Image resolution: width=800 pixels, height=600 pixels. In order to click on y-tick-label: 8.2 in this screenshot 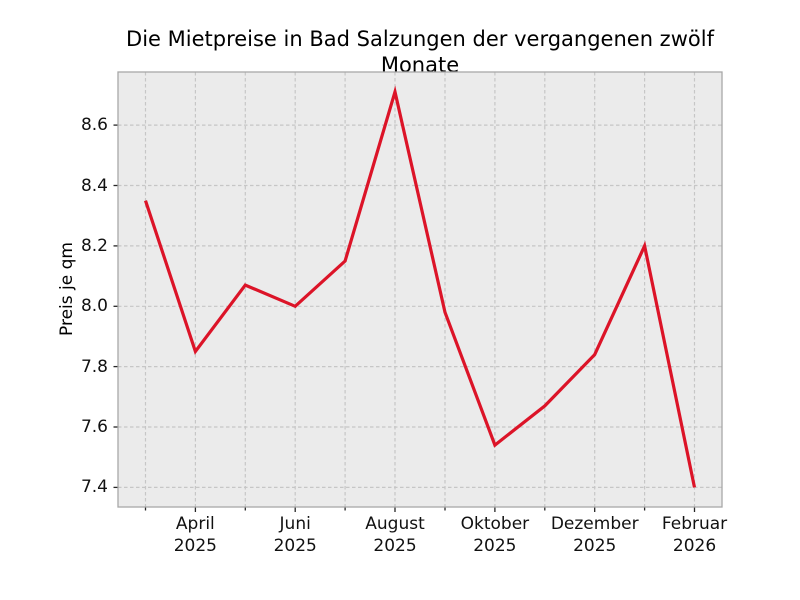, I will do `click(94, 245)`.